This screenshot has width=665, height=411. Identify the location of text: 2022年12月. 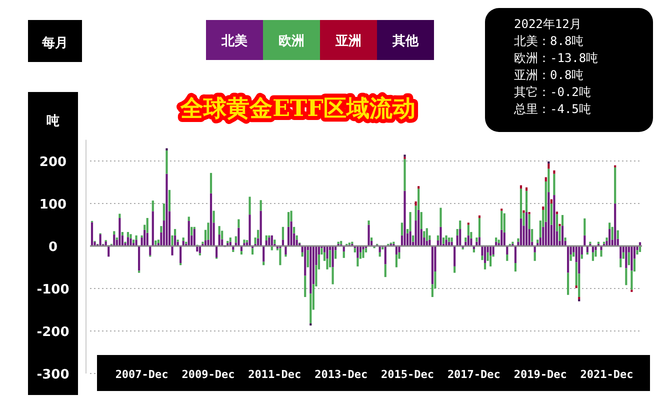
(548, 24).